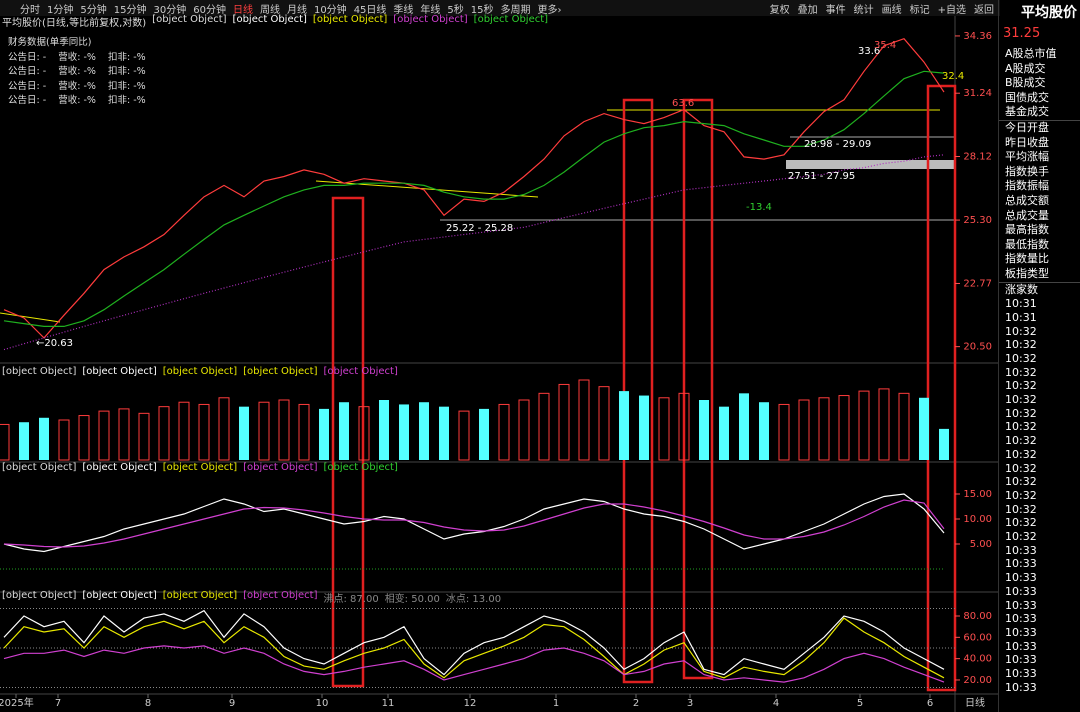 This screenshot has height=712, width=1080. I want to click on sidebar-item: 最高指数, so click(1027, 230).